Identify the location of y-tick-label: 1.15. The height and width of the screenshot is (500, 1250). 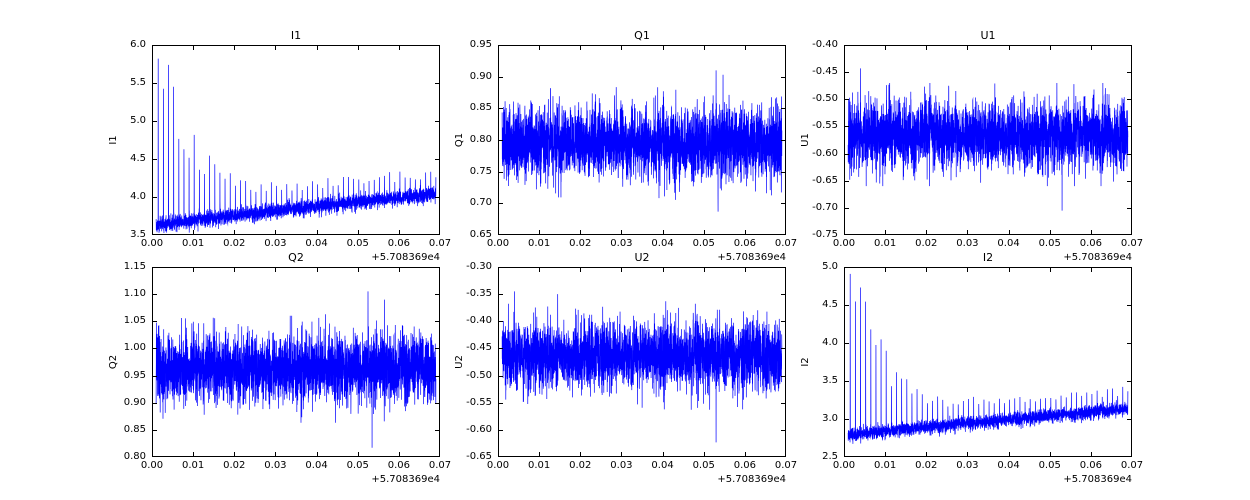
(134, 266).